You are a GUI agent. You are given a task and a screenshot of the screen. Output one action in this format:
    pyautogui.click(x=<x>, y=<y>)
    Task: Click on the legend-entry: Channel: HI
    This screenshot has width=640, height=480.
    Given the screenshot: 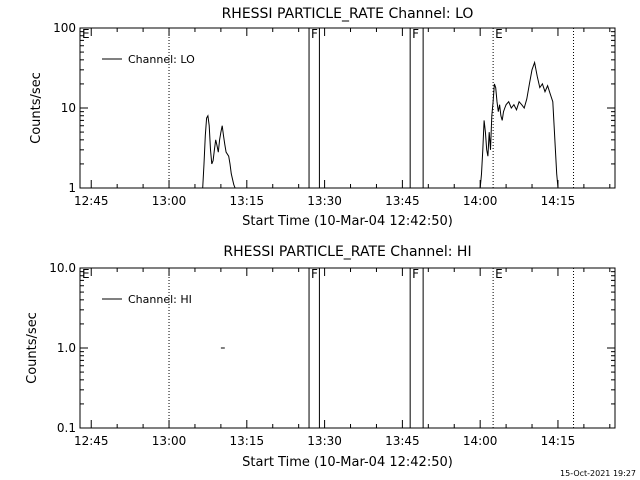 What is the action you would take?
    pyautogui.click(x=160, y=299)
    